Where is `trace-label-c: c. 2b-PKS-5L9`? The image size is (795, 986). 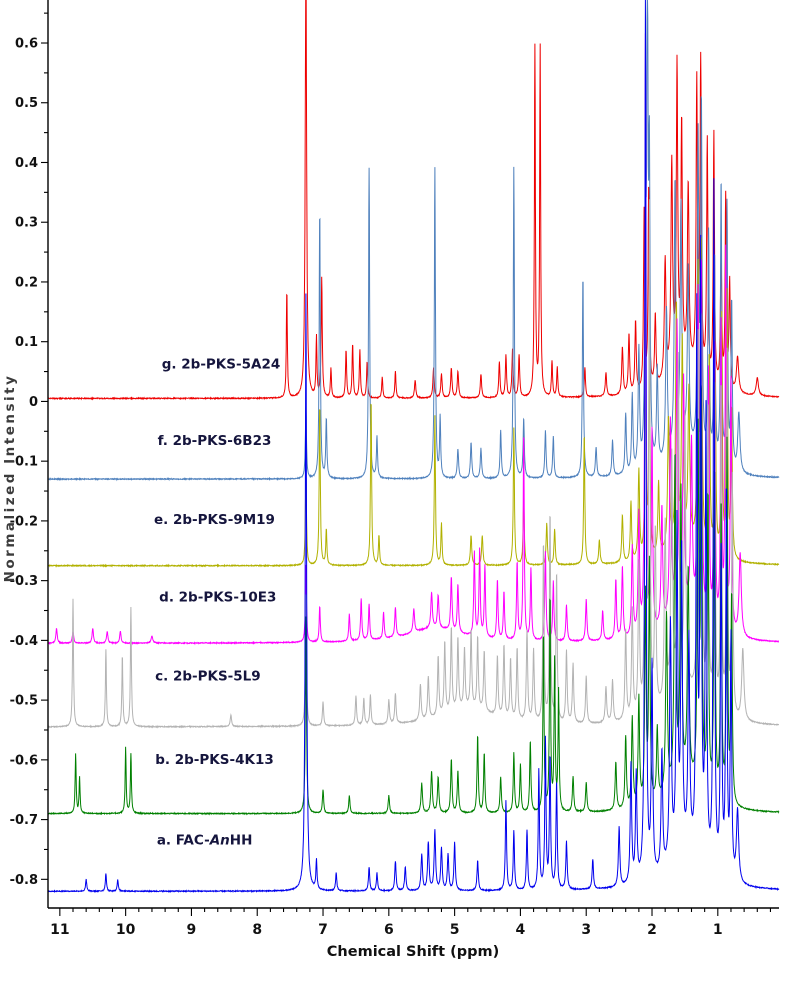 trace-label-c: c. 2b-PKS-5L9 is located at coordinates (208, 676).